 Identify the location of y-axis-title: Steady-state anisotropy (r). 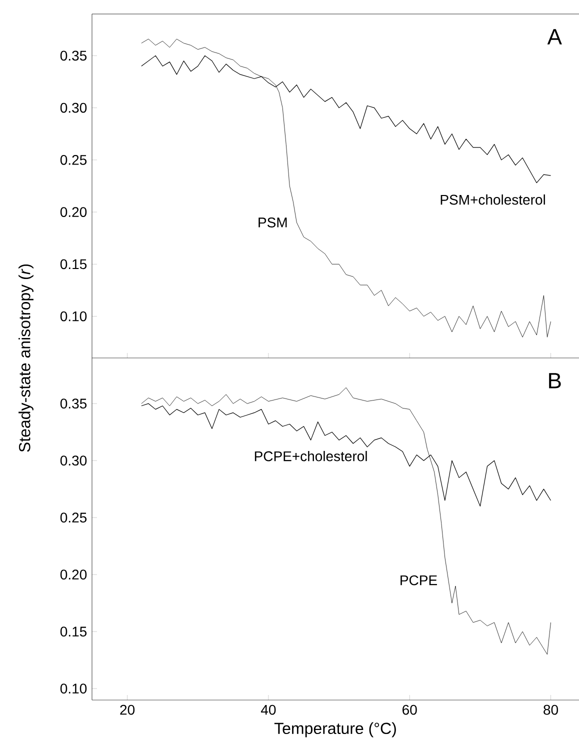
(26, 358).